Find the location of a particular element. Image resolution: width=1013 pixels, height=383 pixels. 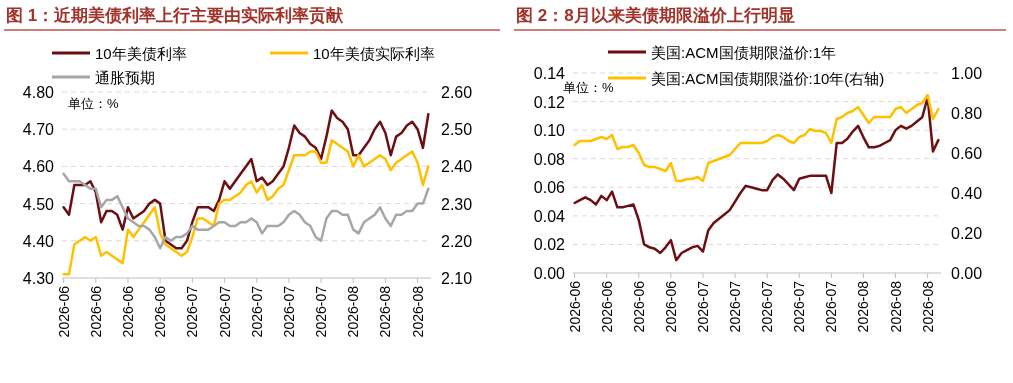

y-tick-label: 0.12 is located at coordinates (549, 102).